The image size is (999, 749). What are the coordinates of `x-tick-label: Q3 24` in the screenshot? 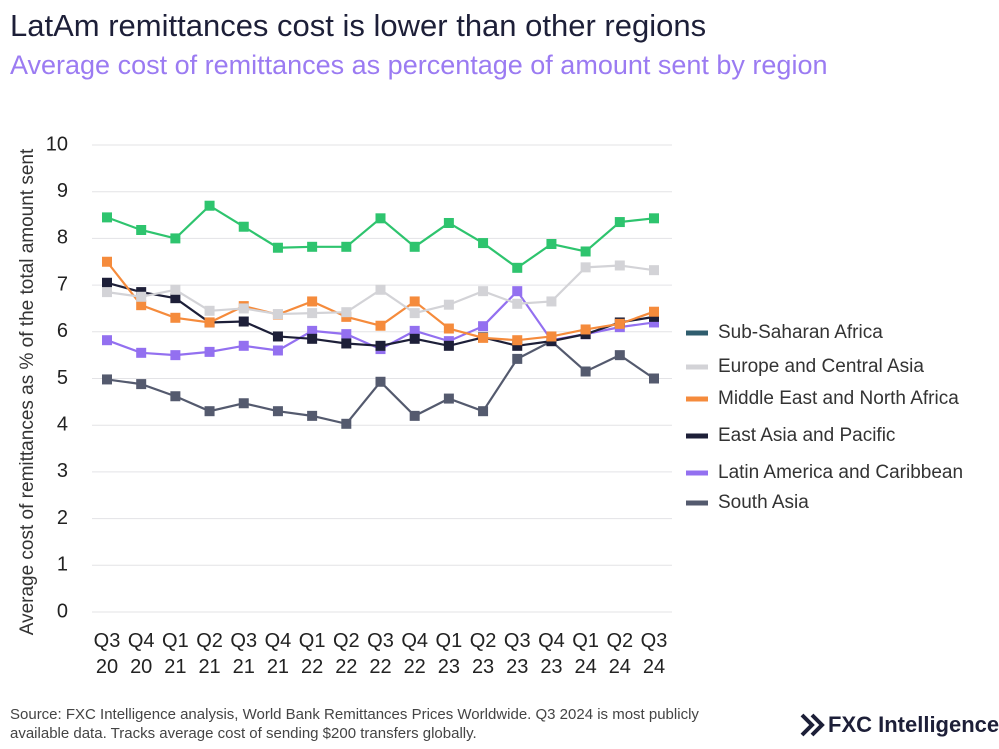 It's located at (654, 654).